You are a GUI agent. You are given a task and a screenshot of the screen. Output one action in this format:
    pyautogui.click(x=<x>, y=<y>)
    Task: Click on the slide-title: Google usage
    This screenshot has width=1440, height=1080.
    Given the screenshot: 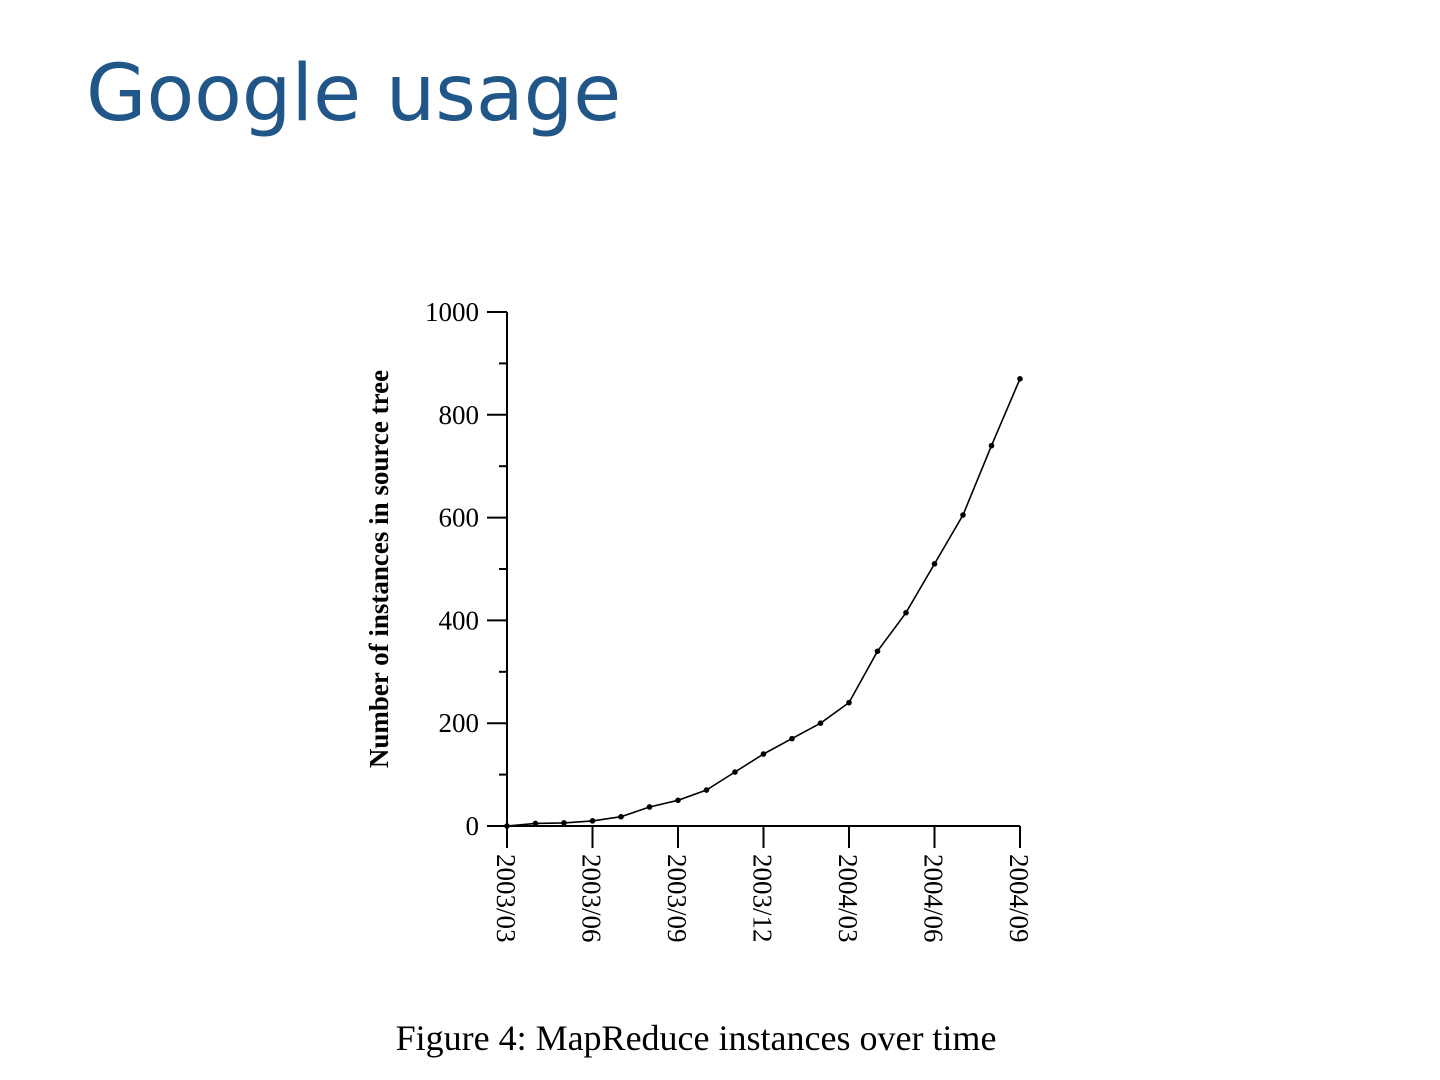 What is the action you would take?
    pyautogui.click(x=354, y=94)
    